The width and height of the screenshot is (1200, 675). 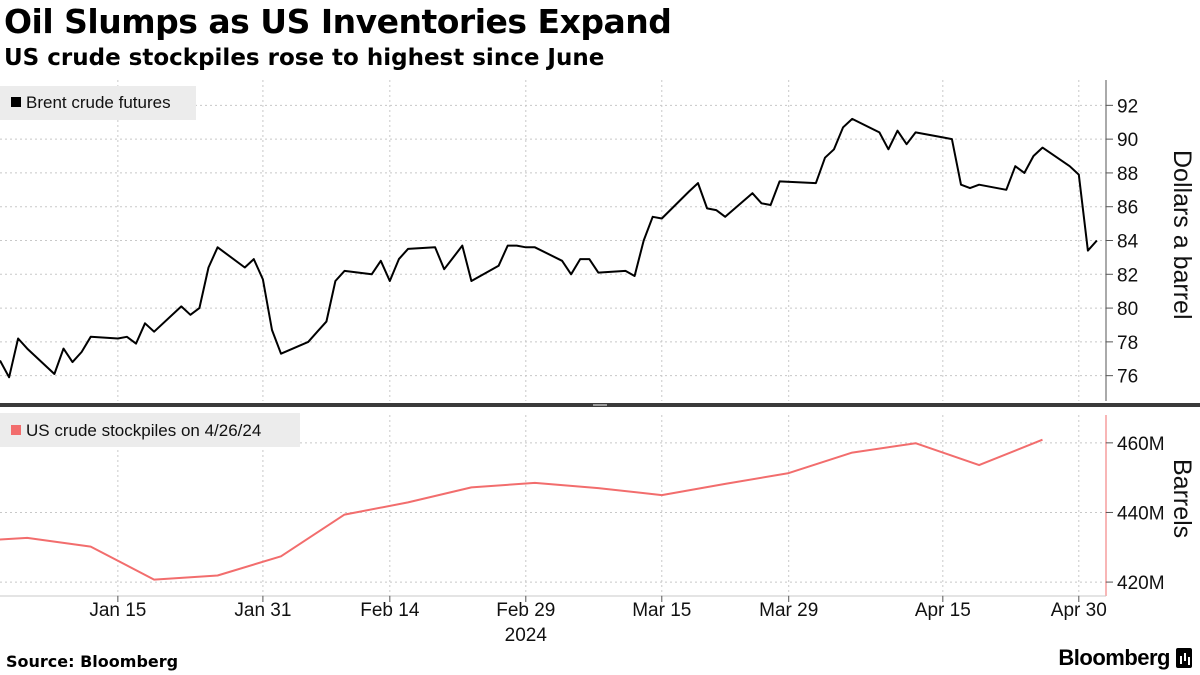 I want to click on brent-y-axis: 76 78 80 82 84 86 88 90 92, so click(x=1122, y=240).